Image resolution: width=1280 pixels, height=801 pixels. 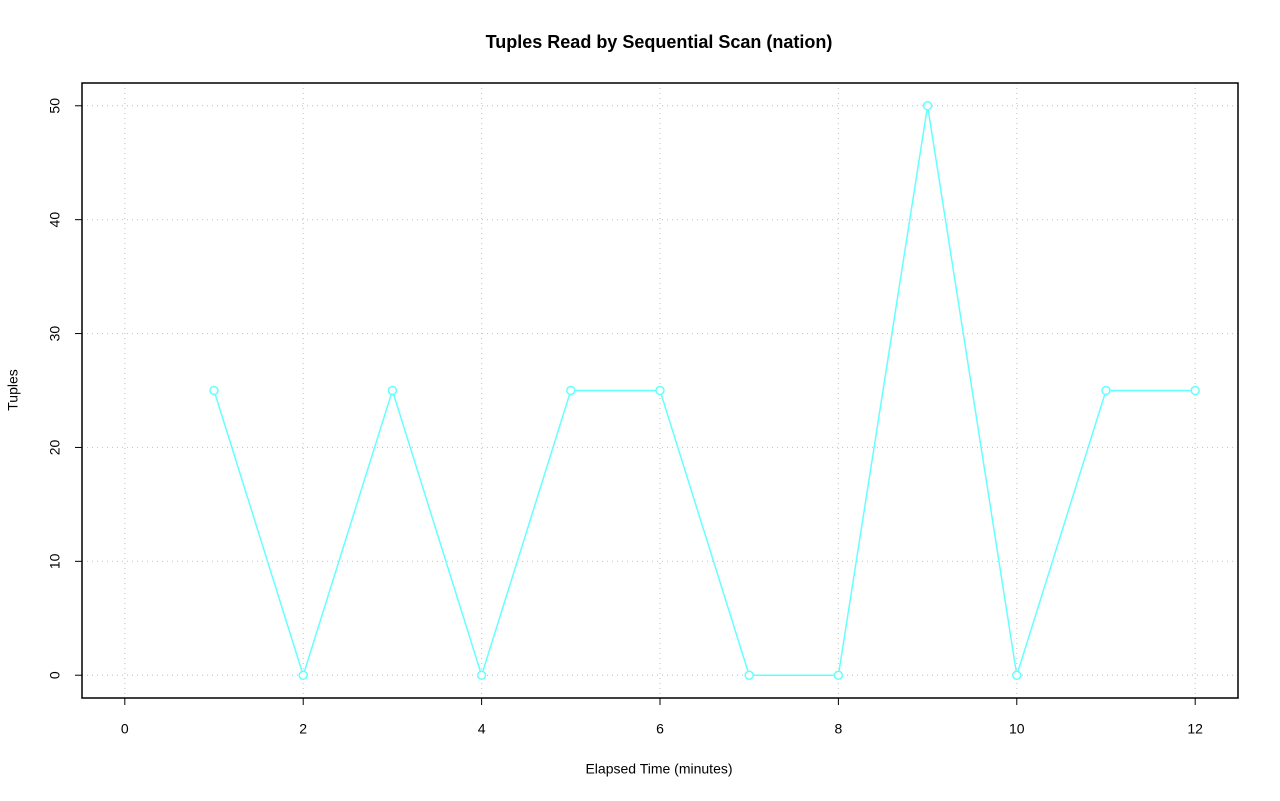 What do you see at coordinates (838, 729) in the screenshot?
I see `x-tick-label: 8` at bounding box center [838, 729].